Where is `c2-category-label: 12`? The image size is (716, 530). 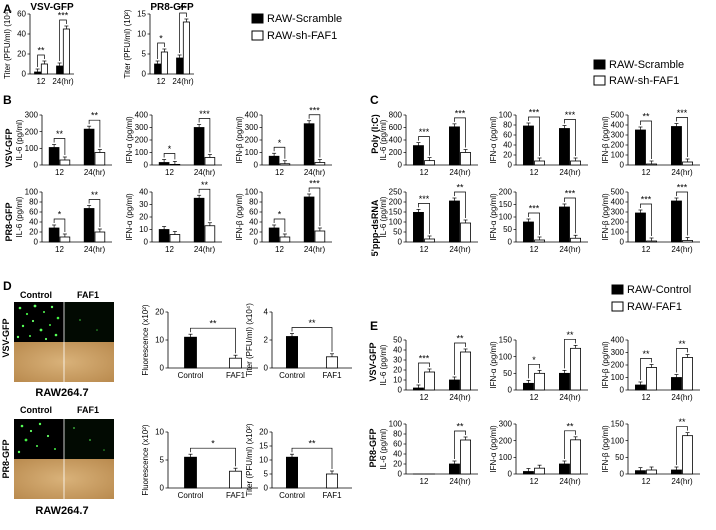
c2-category-label: 12 is located at coordinates (534, 172).